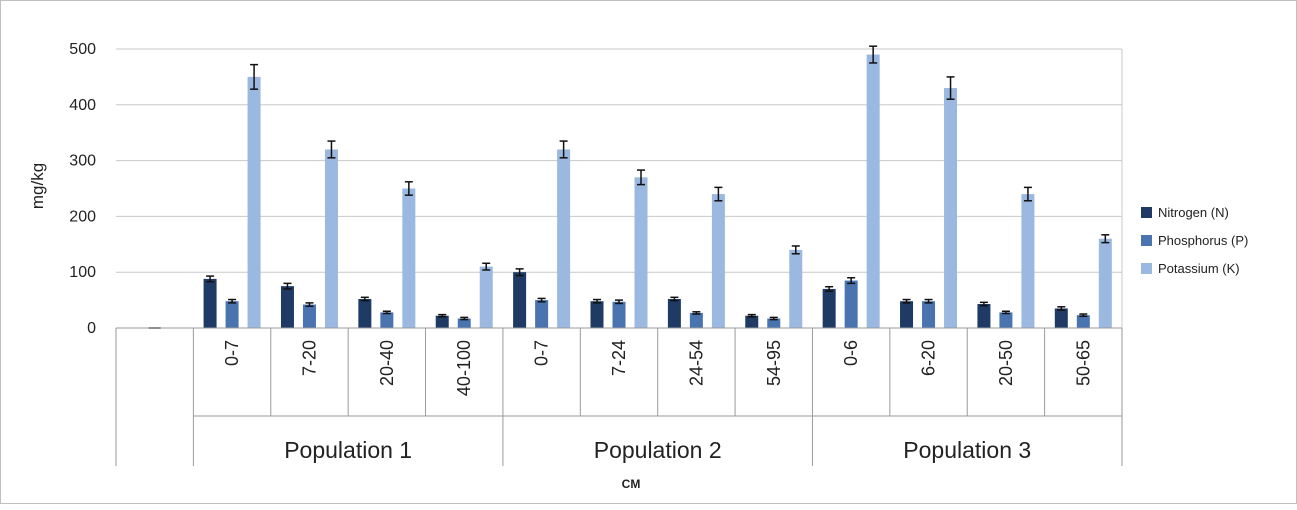 The height and width of the screenshot is (510, 1297). What do you see at coordinates (1193, 212) in the screenshot?
I see `legend-label: Nitrogen (N)` at bounding box center [1193, 212].